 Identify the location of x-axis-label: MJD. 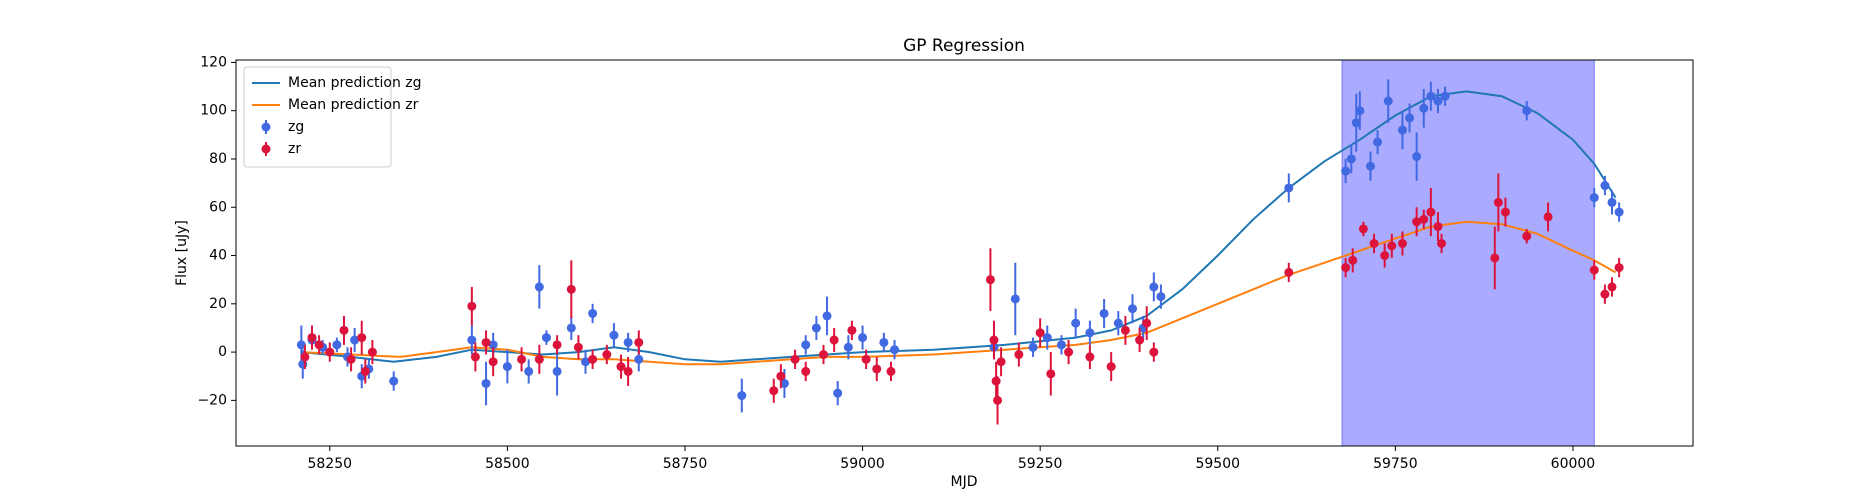
(964, 482).